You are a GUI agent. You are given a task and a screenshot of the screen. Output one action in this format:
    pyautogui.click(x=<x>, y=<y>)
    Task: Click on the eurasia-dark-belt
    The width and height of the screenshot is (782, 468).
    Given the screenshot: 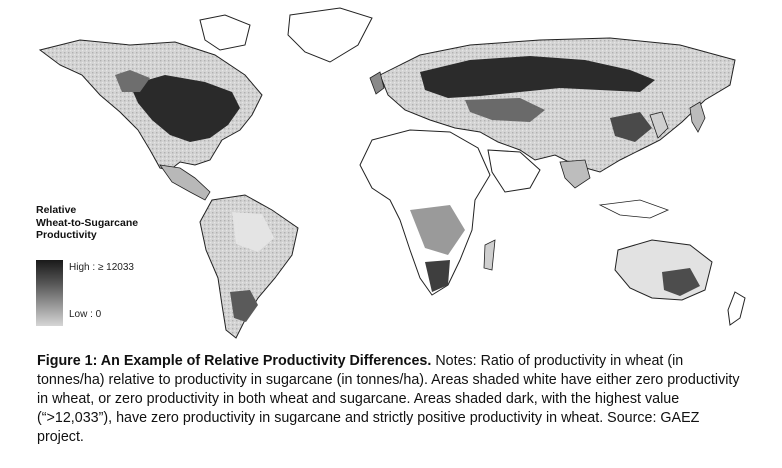 What is the action you would take?
    pyautogui.click(x=537, y=77)
    